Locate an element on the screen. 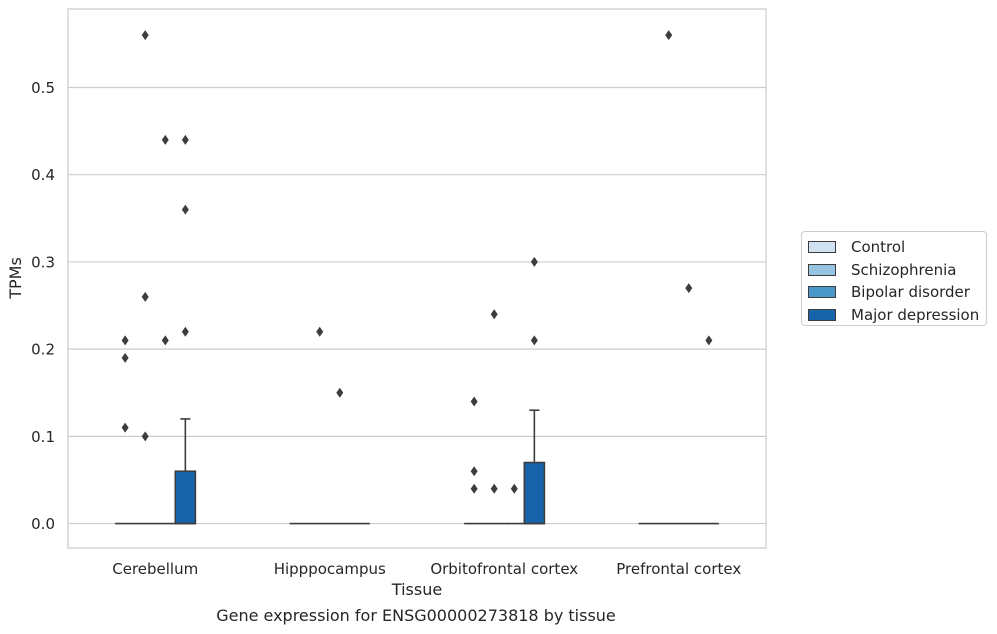 This screenshot has width=997, height=634. legend-label: Schizophrenia is located at coordinates (904, 269).